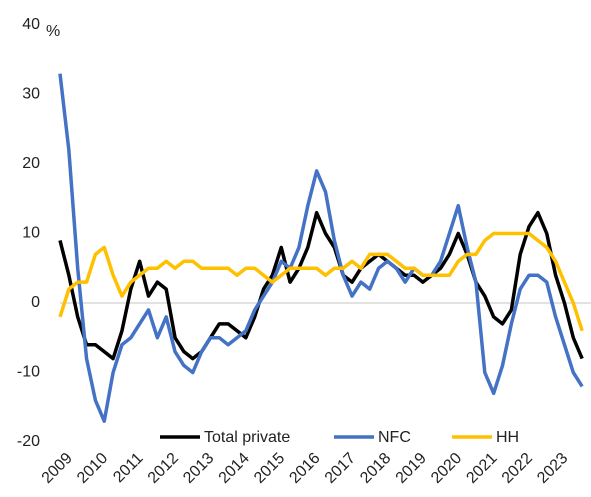  I want to click on x-tick-label: 2009, so click(57, 468).